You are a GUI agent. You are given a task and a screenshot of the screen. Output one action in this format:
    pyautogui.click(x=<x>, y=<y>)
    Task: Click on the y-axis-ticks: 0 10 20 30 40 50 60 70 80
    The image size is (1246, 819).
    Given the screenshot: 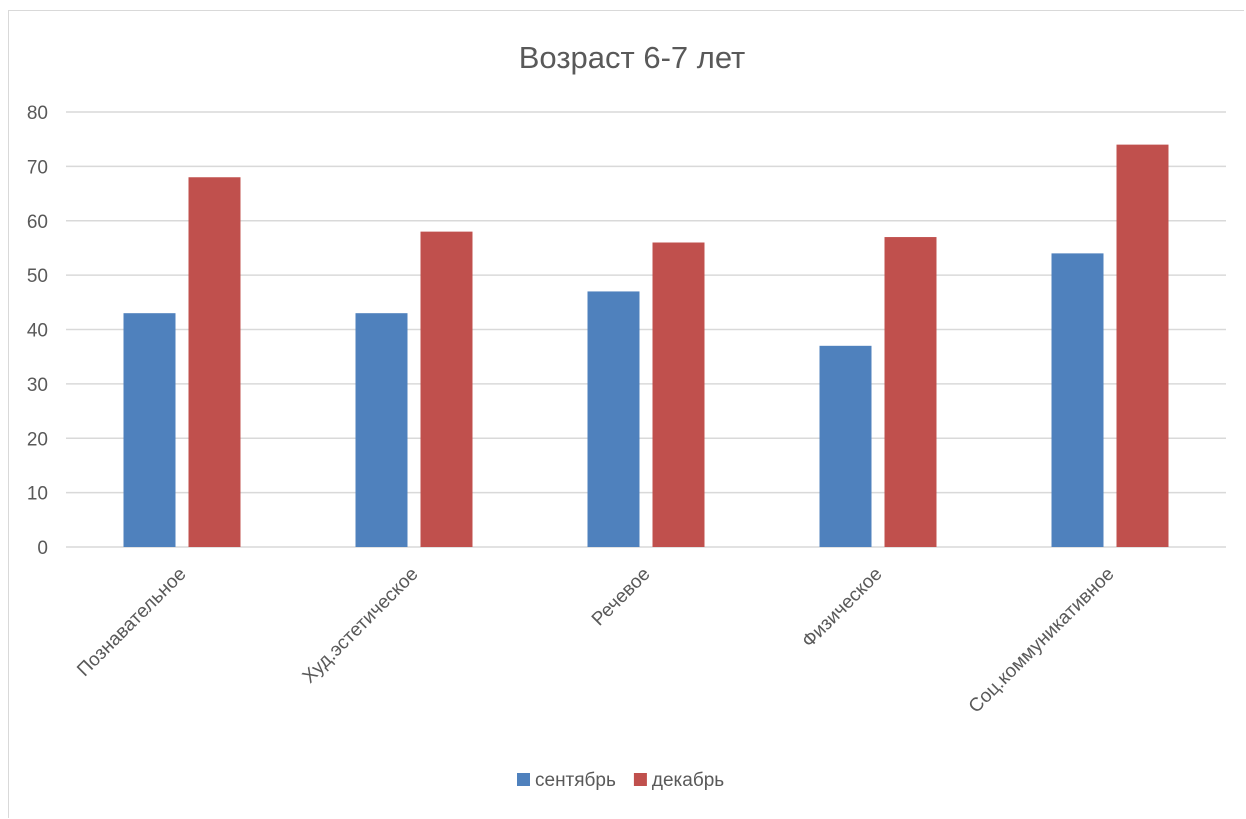 What is the action you would take?
    pyautogui.click(x=37, y=331)
    